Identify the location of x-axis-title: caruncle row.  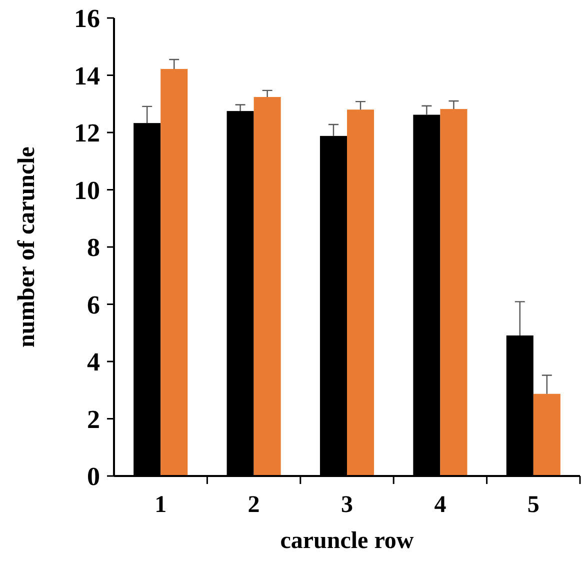
(347, 541).